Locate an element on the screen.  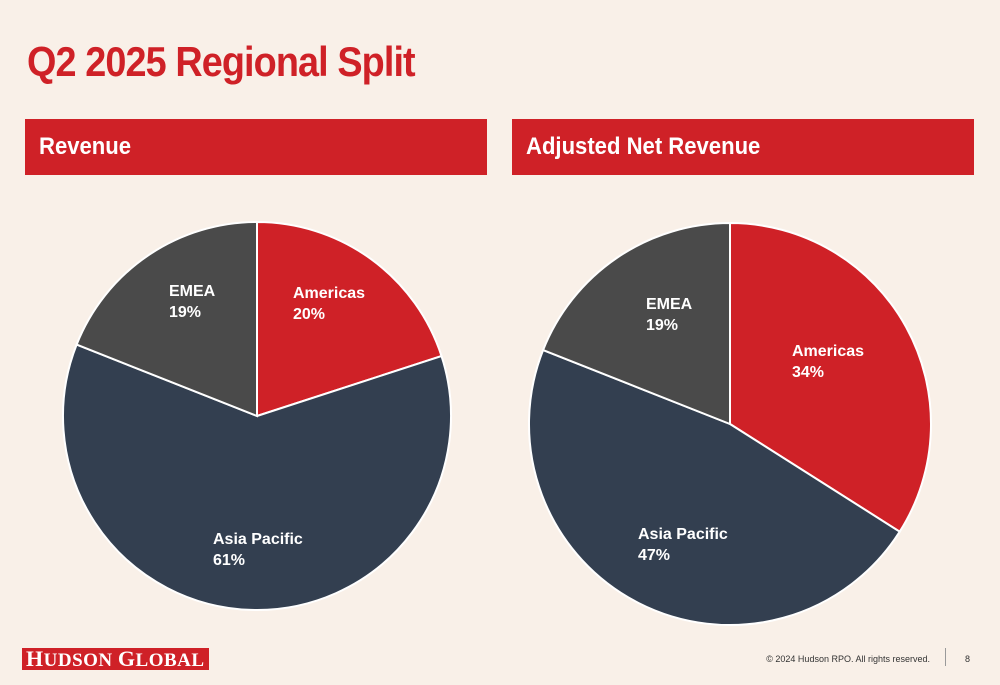
slice-value-americas: 34% is located at coordinates (808, 372).